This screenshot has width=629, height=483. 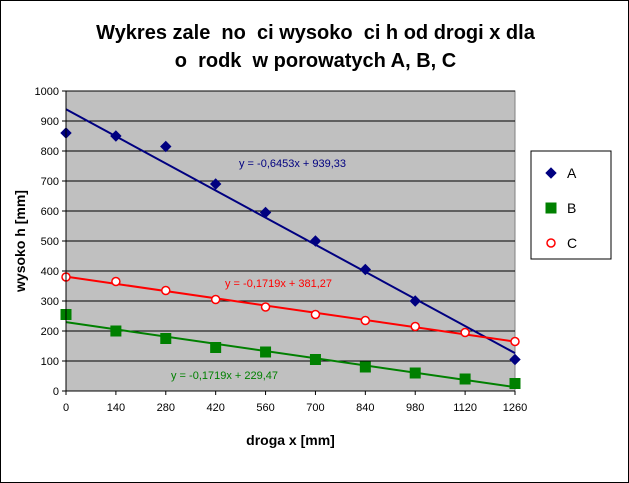 What do you see at coordinates (551, 243) in the screenshot?
I see `legend-marker-C` at bounding box center [551, 243].